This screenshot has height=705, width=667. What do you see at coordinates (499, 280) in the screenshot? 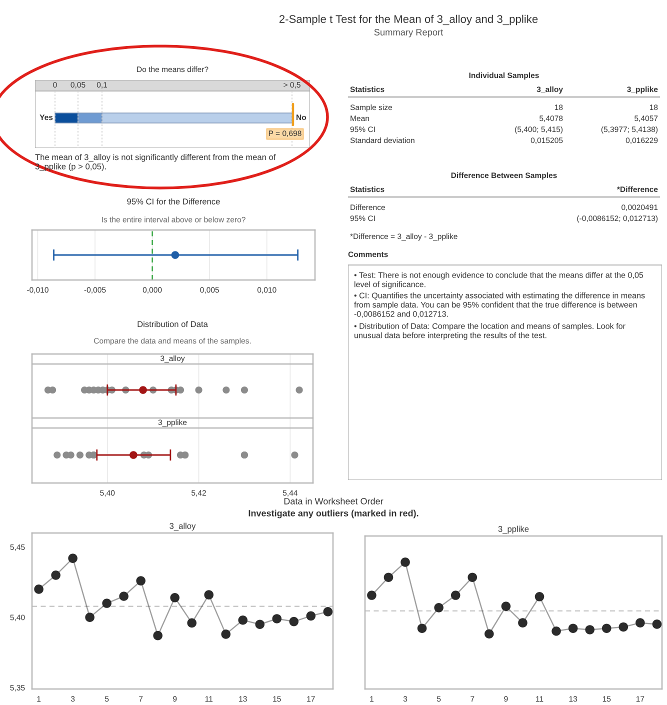
I see `text: • Test: There is not enough evidence to conclude that the means differ at the 0,05 level of significance.` at bounding box center [499, 280].